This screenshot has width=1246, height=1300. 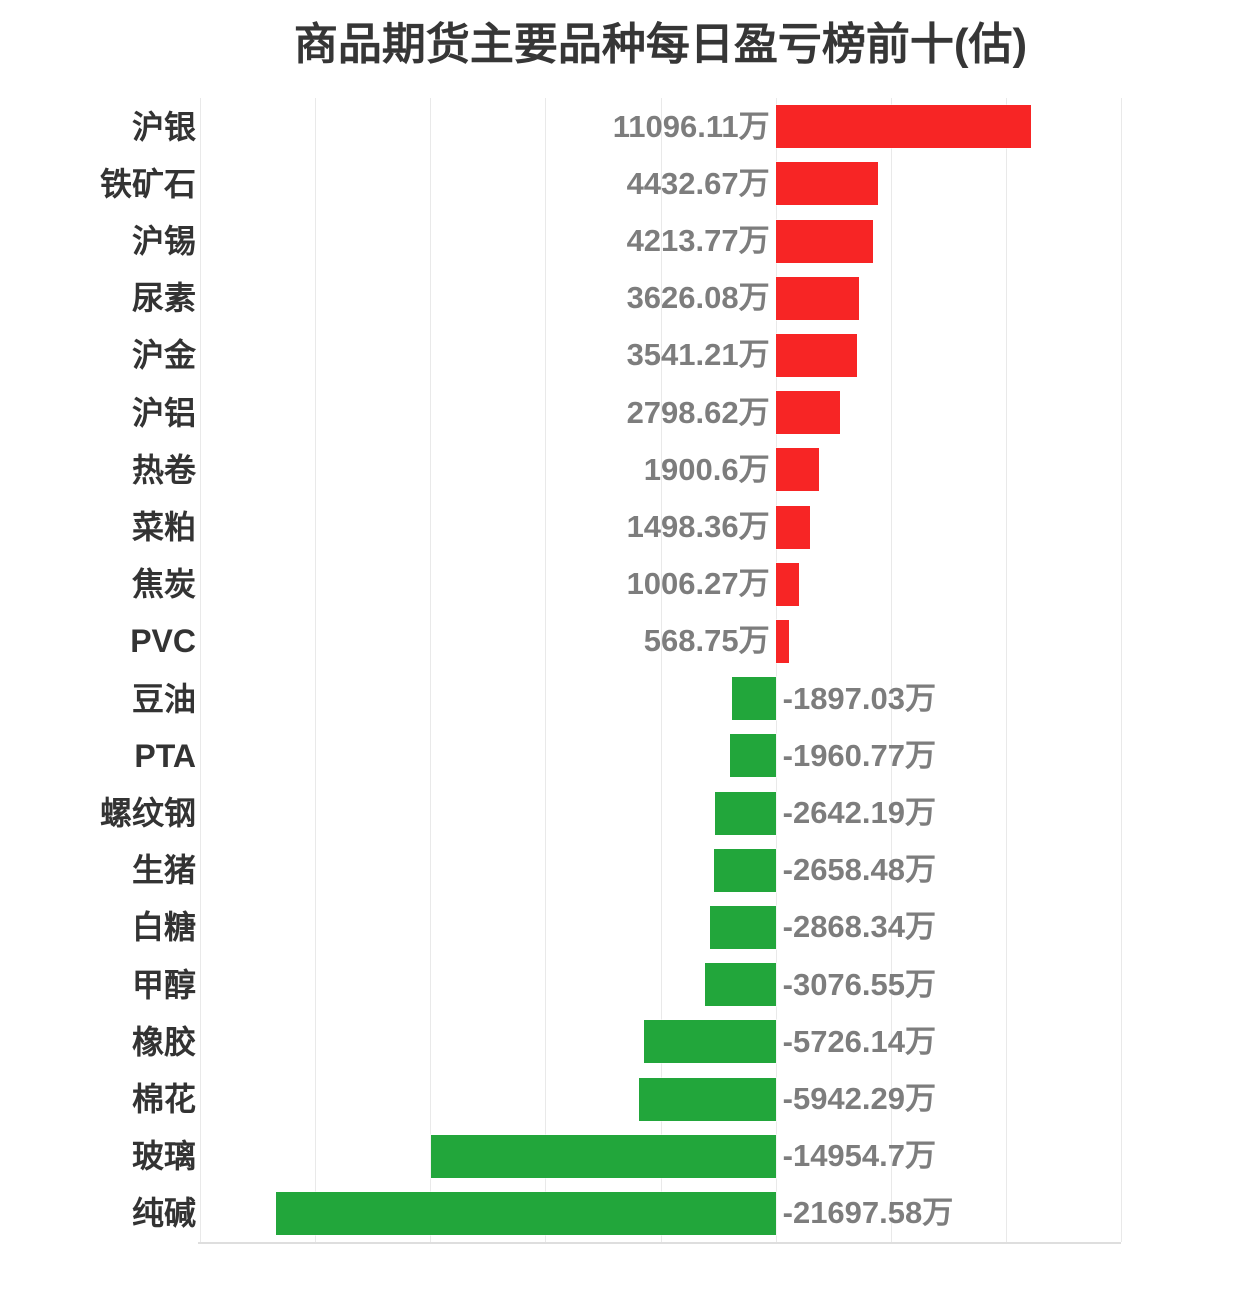 I want to click on value-label: -14954.7万, so click(x=859, y=1156).